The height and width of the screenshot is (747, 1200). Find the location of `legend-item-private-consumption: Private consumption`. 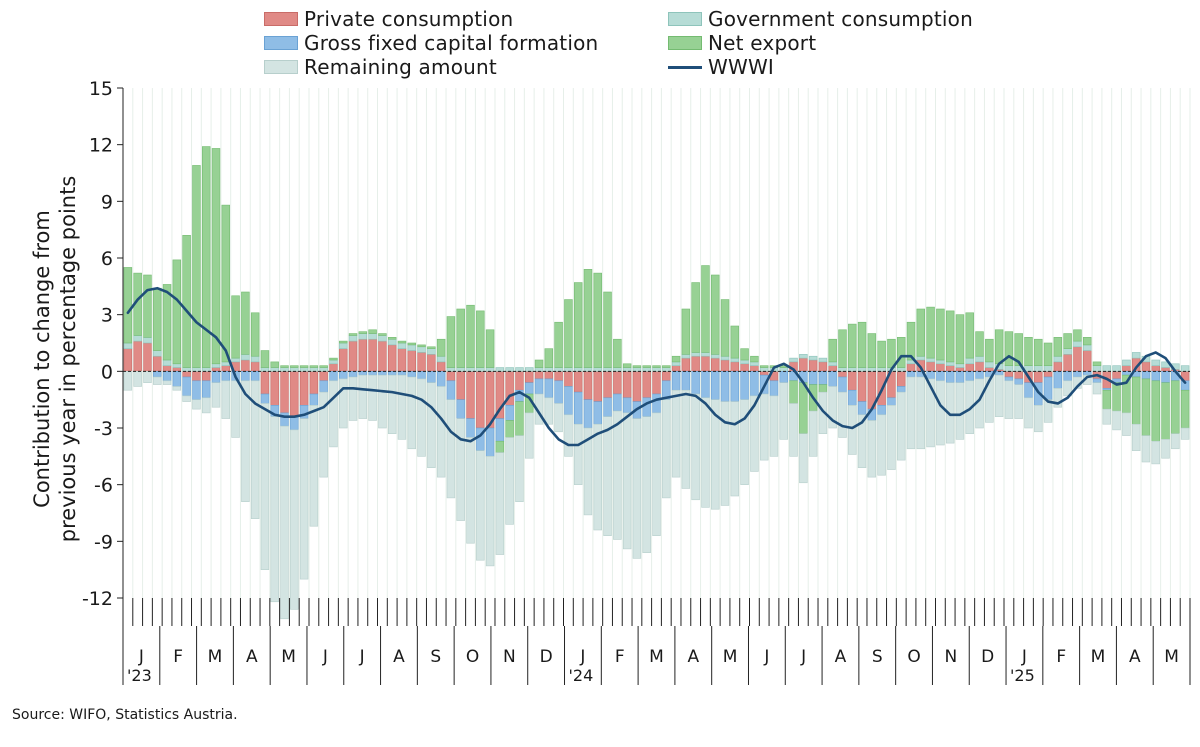

legend-item-private-consumption: Private consumption is located at coordinates (388, 19).